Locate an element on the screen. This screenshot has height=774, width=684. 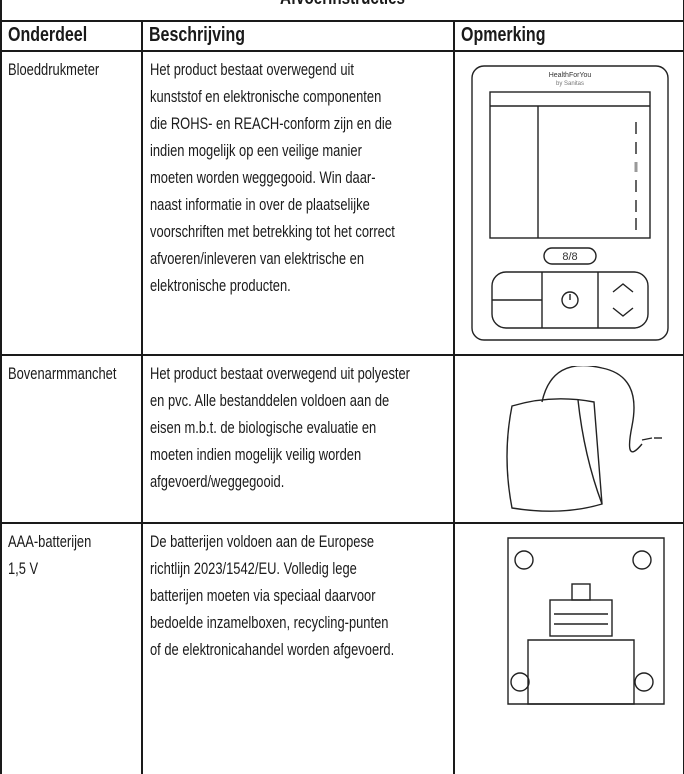
brand-sub: by Sanitas is located at coordinates (570, 84).